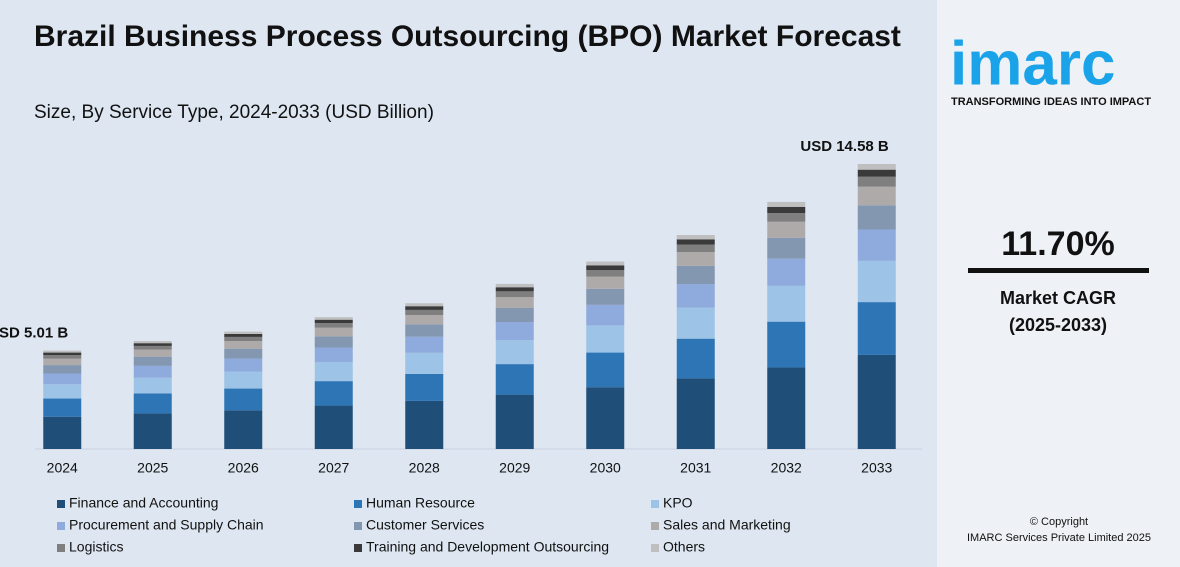 The height and width of the screenshot is (567, 1180). What do you see at coordinates (143, 503) in the screenshot?
I see `legend-label: Finance and Accounting` at bounding box center [143, 503].